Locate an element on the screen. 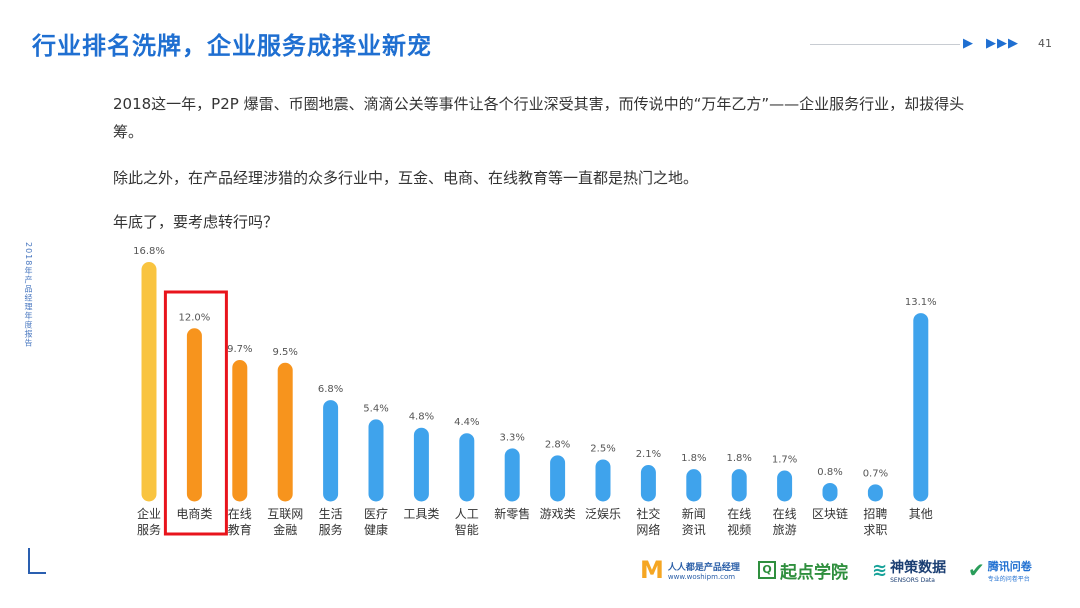 Image resolution: width=1080 pixels, height=608 pixels. triple-arrow-right-icon: ▶▶▶ is located at coordinates (1002, 43).